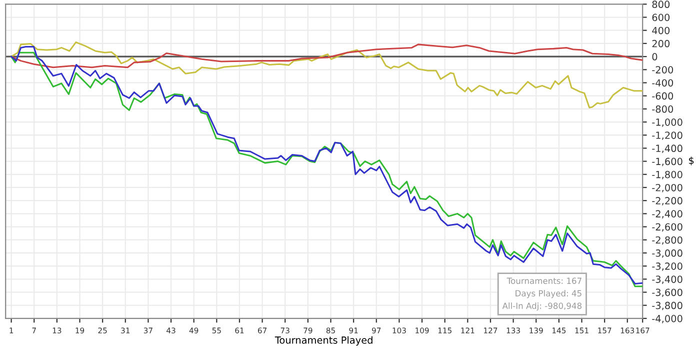 The image size is (700, 348). I want to click on y-tick-label: -3,600, so click(667, 293).